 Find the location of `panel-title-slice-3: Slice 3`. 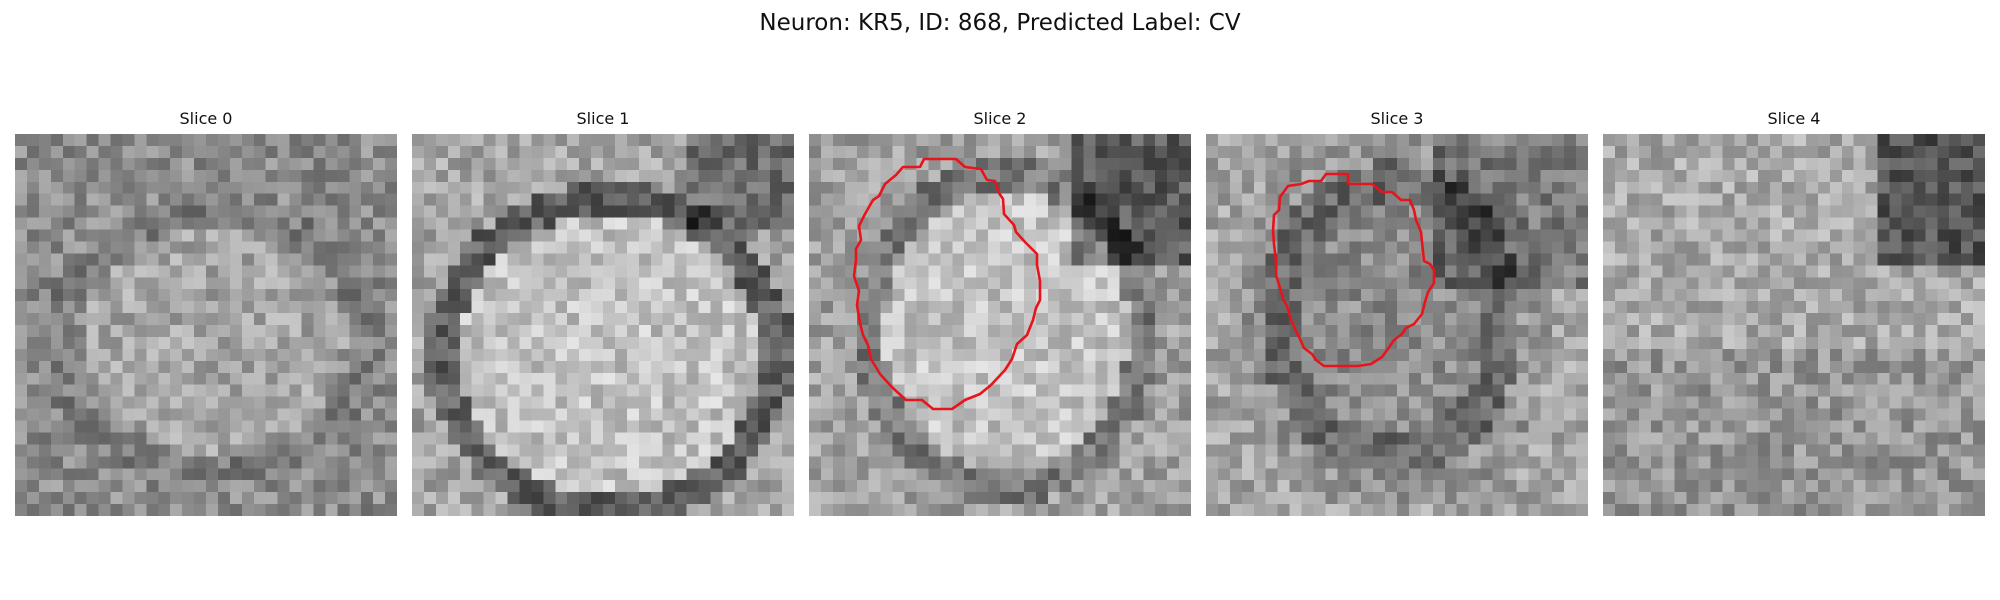

panel-title-slice-3: Slice 3 is located at coordinates (1397, 118).